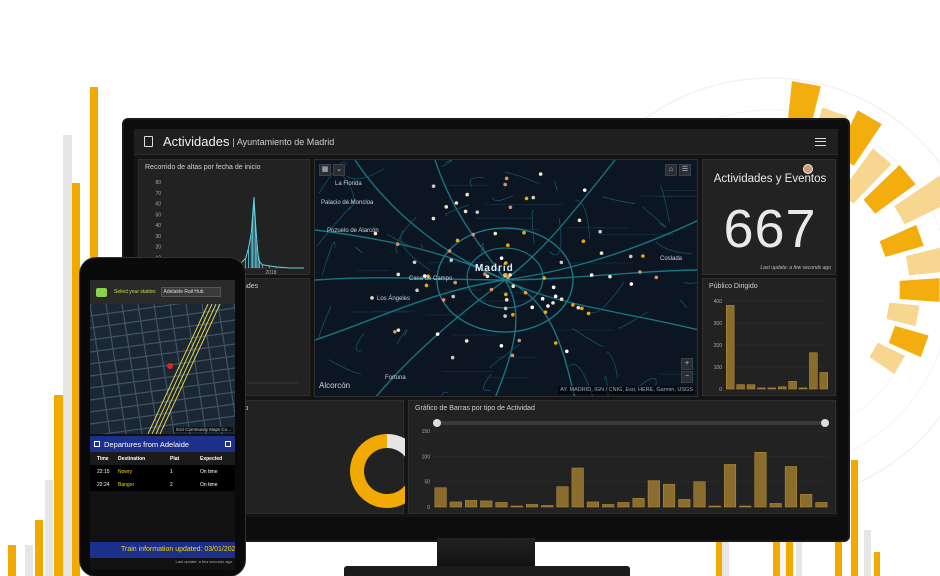 The width and height of the screenshot is (940, 576). Describe the element at coordinates (867, 553) in the screenshot. I see `right-bar` at that location.